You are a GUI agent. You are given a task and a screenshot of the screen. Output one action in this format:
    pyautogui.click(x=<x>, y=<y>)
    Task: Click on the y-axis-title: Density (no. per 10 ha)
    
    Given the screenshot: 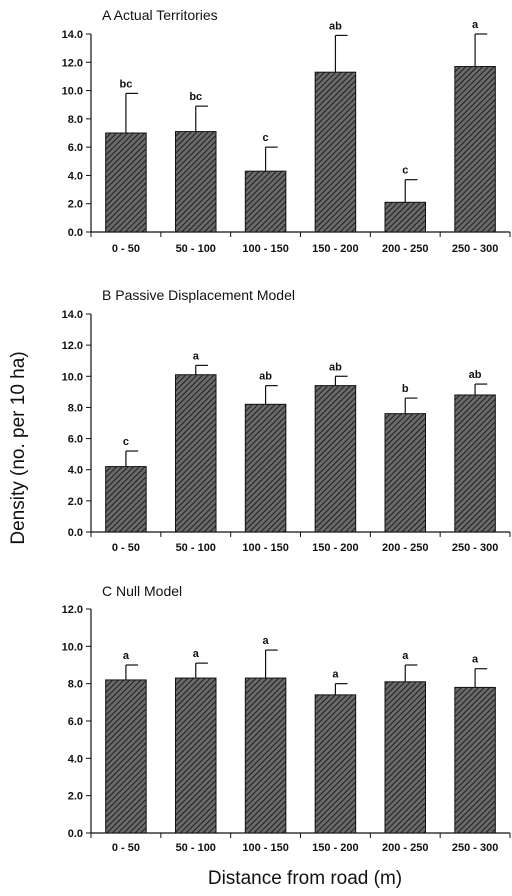 What is the action you would take?
    pyautogui.click(x=18, y=447)
    